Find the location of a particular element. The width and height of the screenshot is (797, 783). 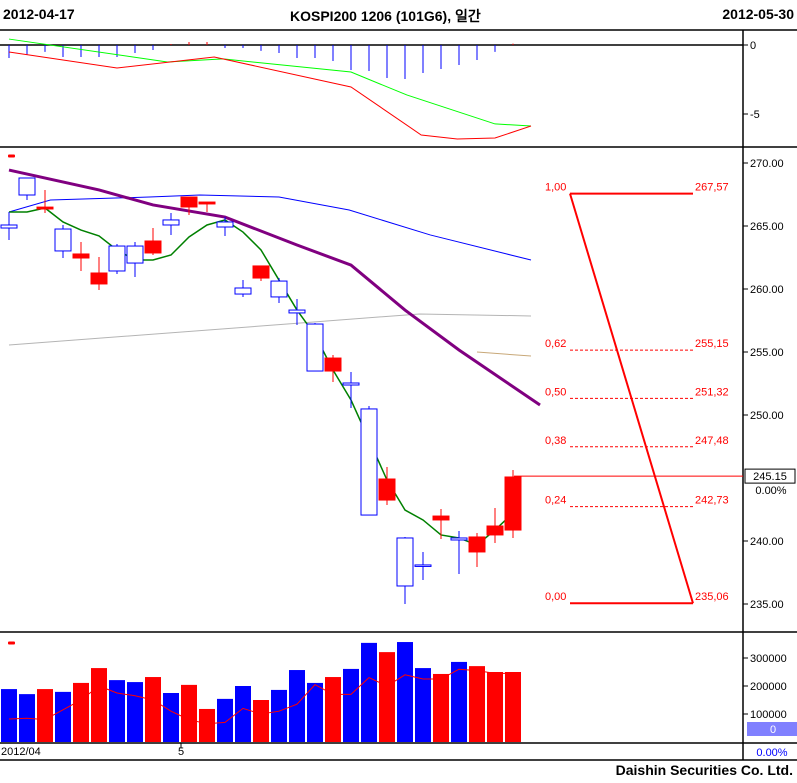

ma120-line is located at coordinates (270, 329).